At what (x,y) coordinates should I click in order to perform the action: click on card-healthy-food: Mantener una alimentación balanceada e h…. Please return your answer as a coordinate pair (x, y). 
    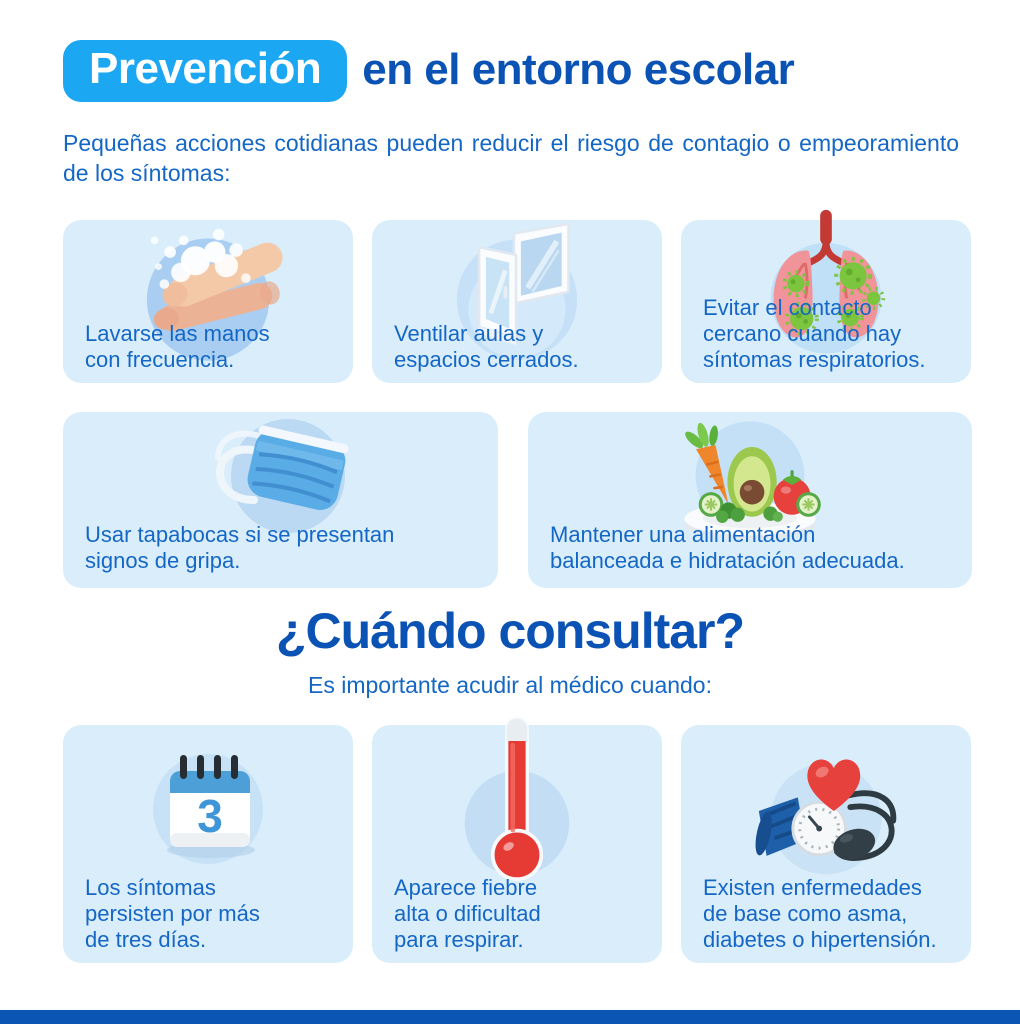
    Looking at the image, I should click on (750, 500).